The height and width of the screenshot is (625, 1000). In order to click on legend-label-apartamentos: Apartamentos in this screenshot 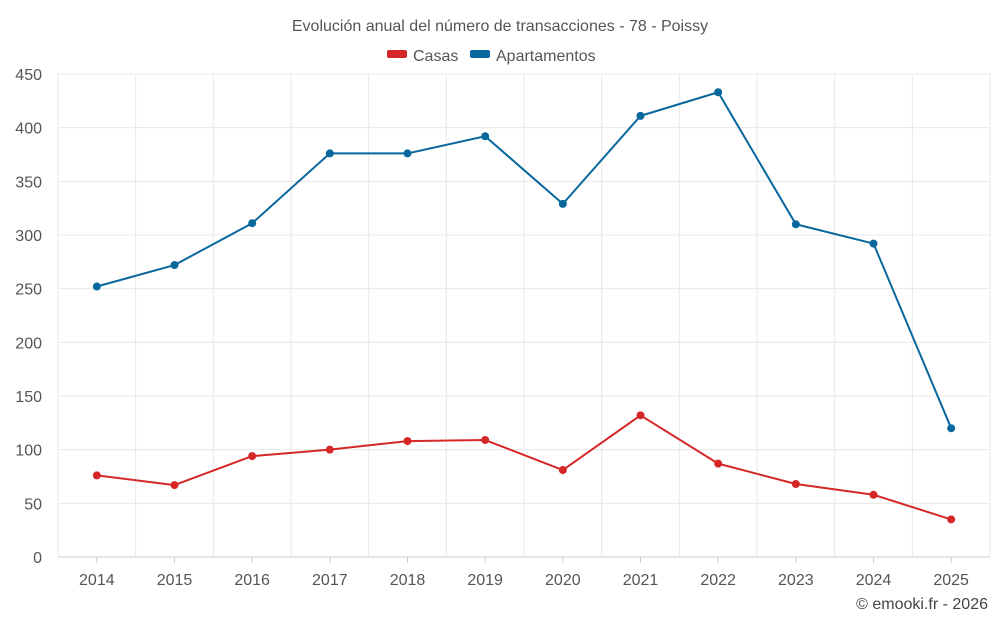, I will do `click(546, 56)`.